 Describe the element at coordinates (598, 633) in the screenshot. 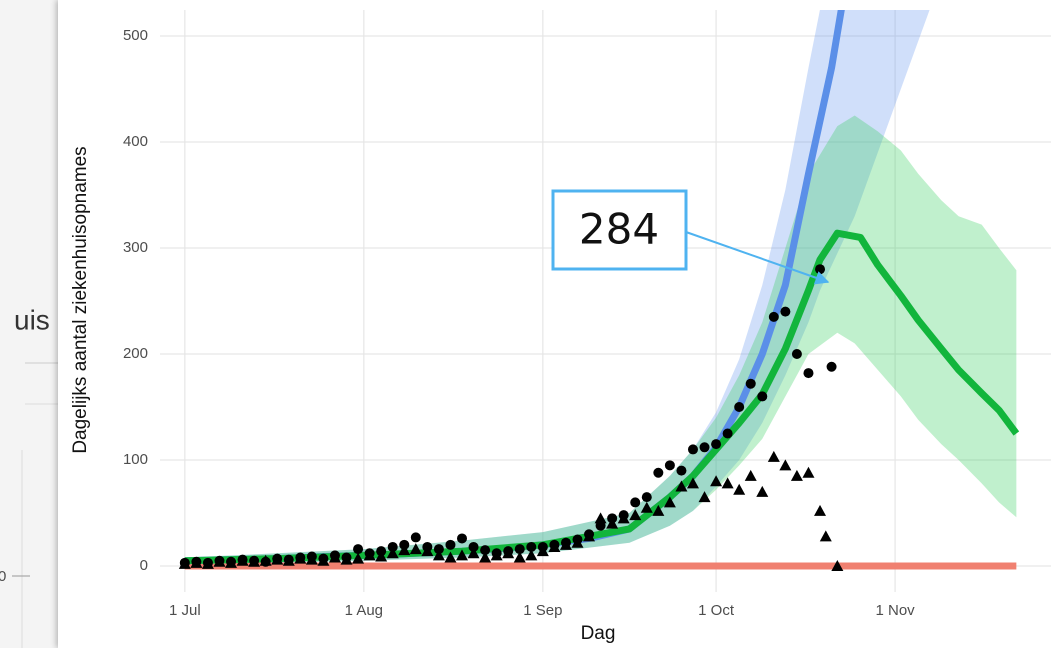

I see `x-axis-title: Dag` at that location.